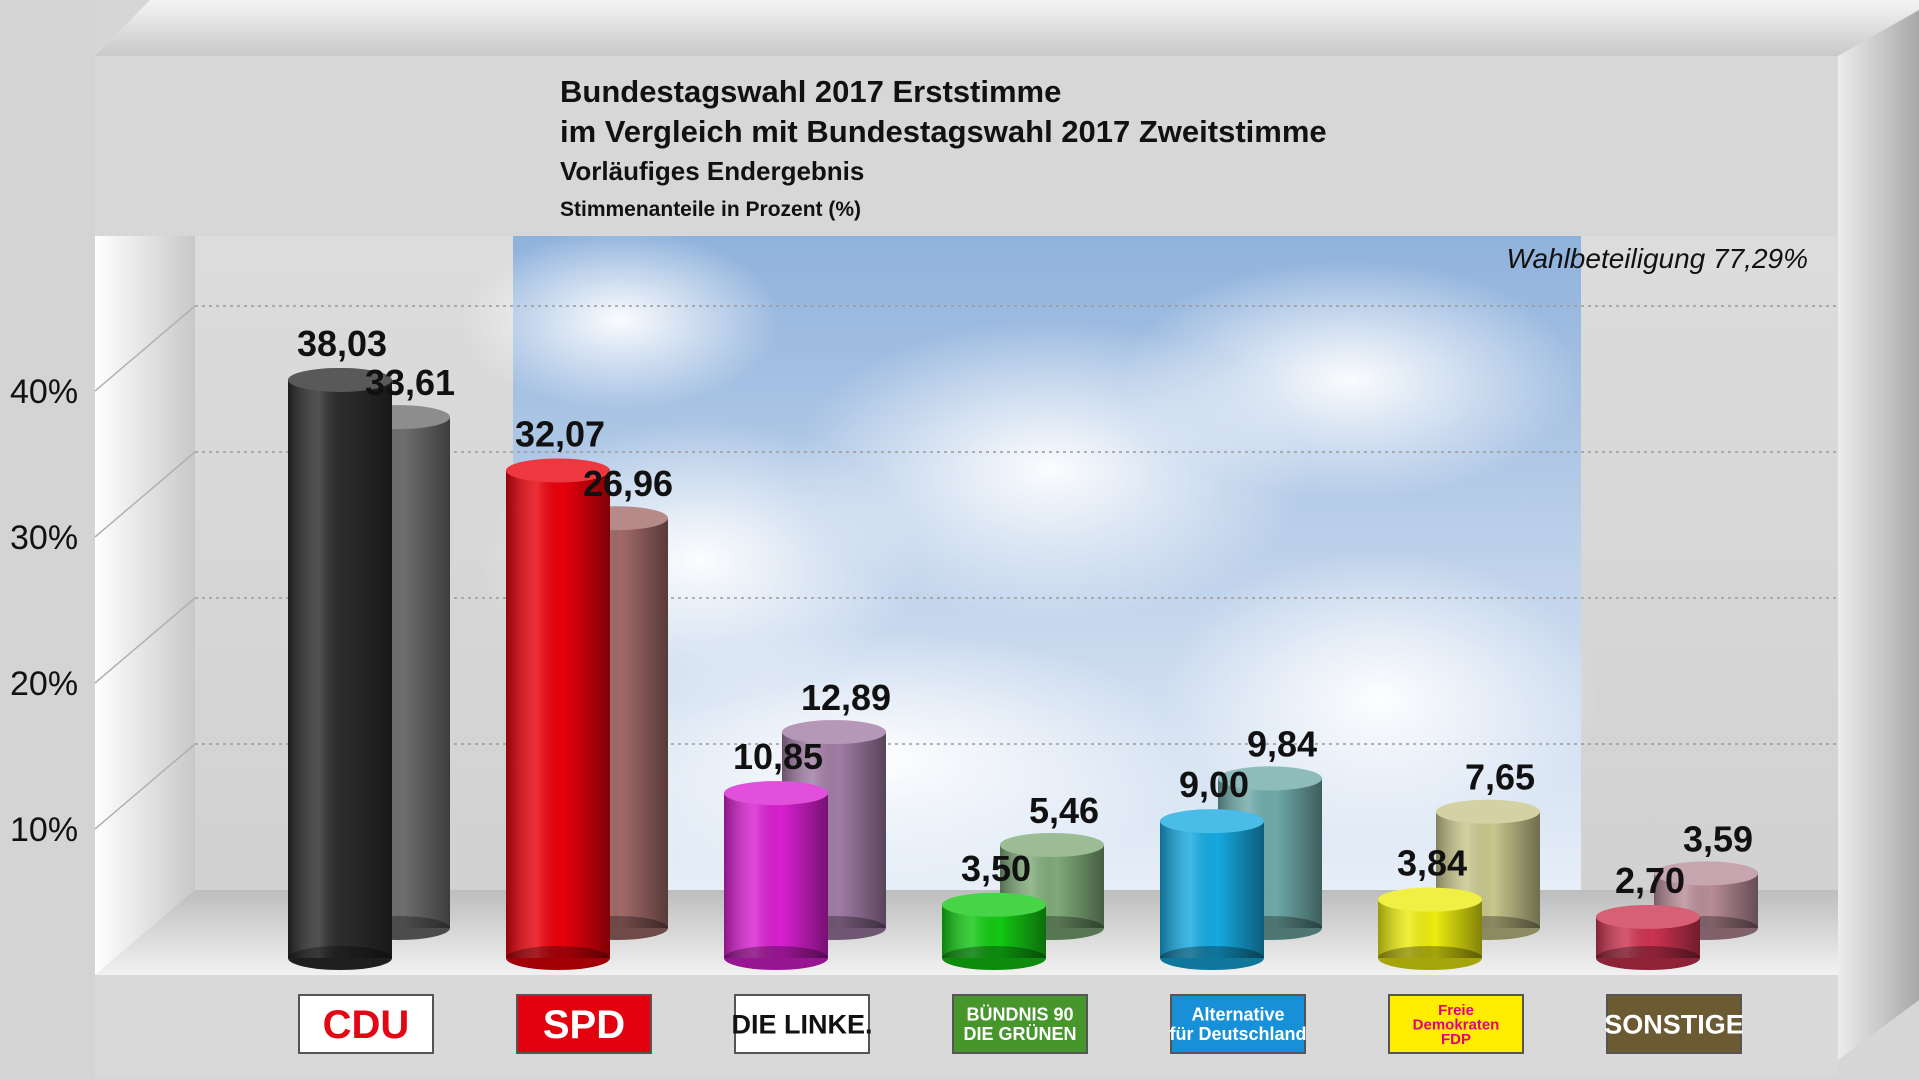 This screenshot has height=1080, width=1919. Describe the element at coordinates (1237, 1015) in the screenshot. I see `party-logo-text: Alternative` at that location.